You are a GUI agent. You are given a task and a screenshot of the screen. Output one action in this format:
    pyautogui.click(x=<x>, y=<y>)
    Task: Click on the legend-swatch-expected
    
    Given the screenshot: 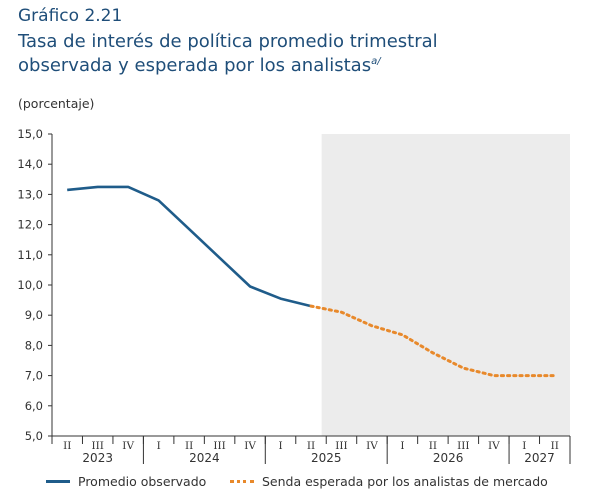 What is the action you would take?
    pyautogui.click(x=242, y=481)
    